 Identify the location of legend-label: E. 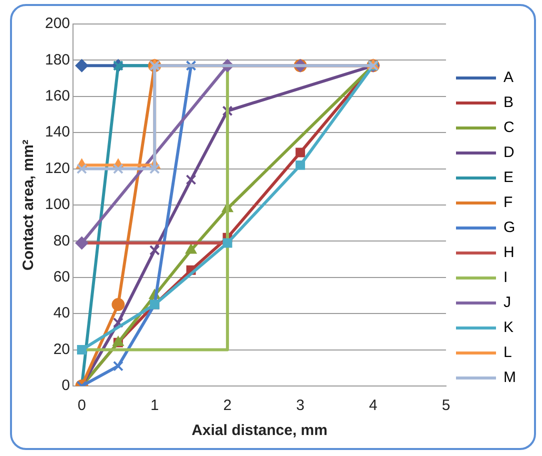
(509, 177).